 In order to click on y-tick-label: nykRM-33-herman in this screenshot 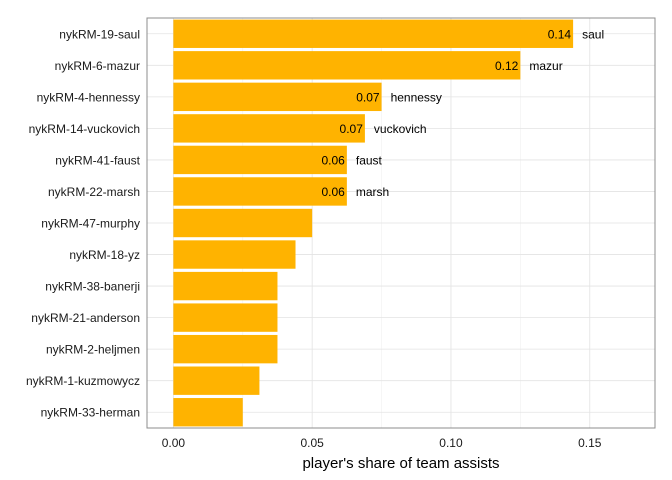, I will do `click(90, 413)`.